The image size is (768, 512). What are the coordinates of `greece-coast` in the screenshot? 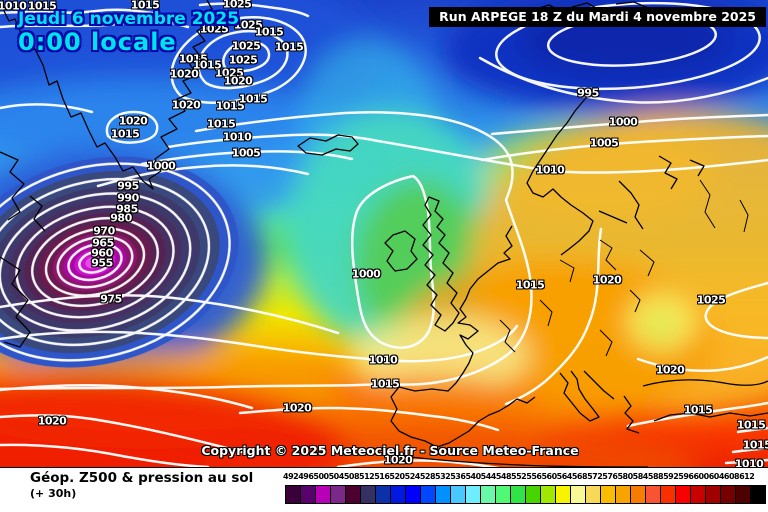 It's located at (611, 402).